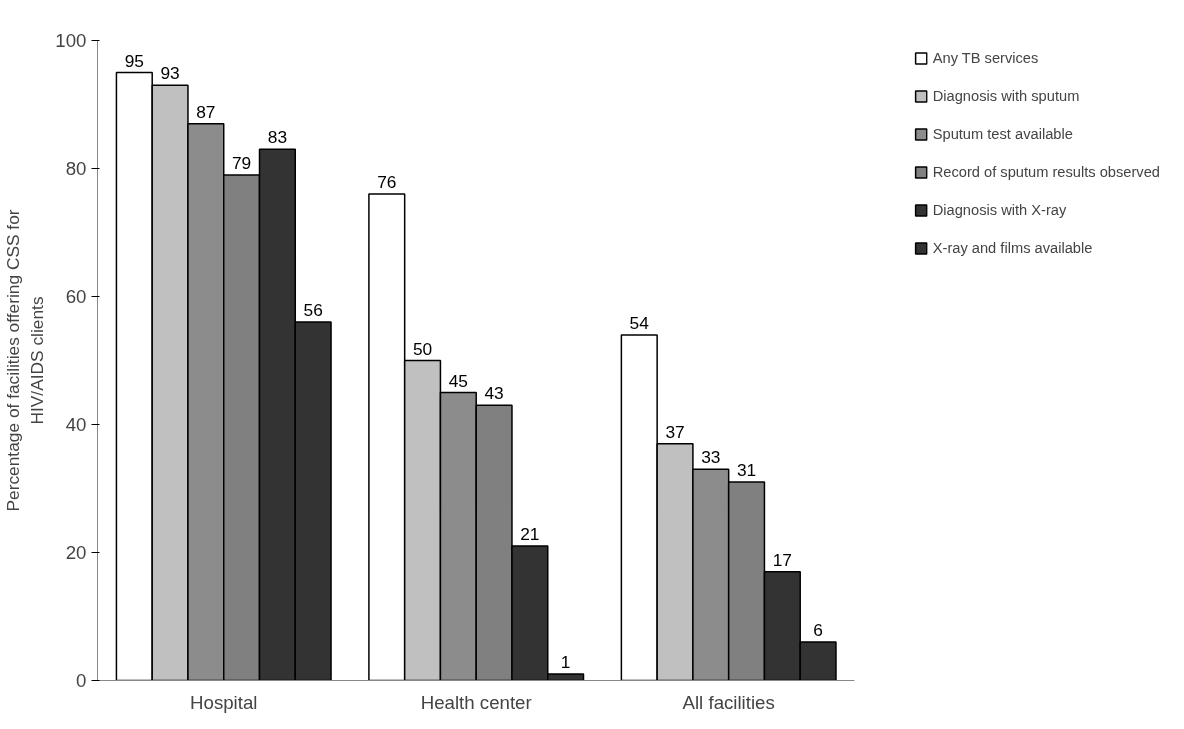  Describe the element at coordinates (565, 662) in the screenshot. I see `data-label: 1` at that location.